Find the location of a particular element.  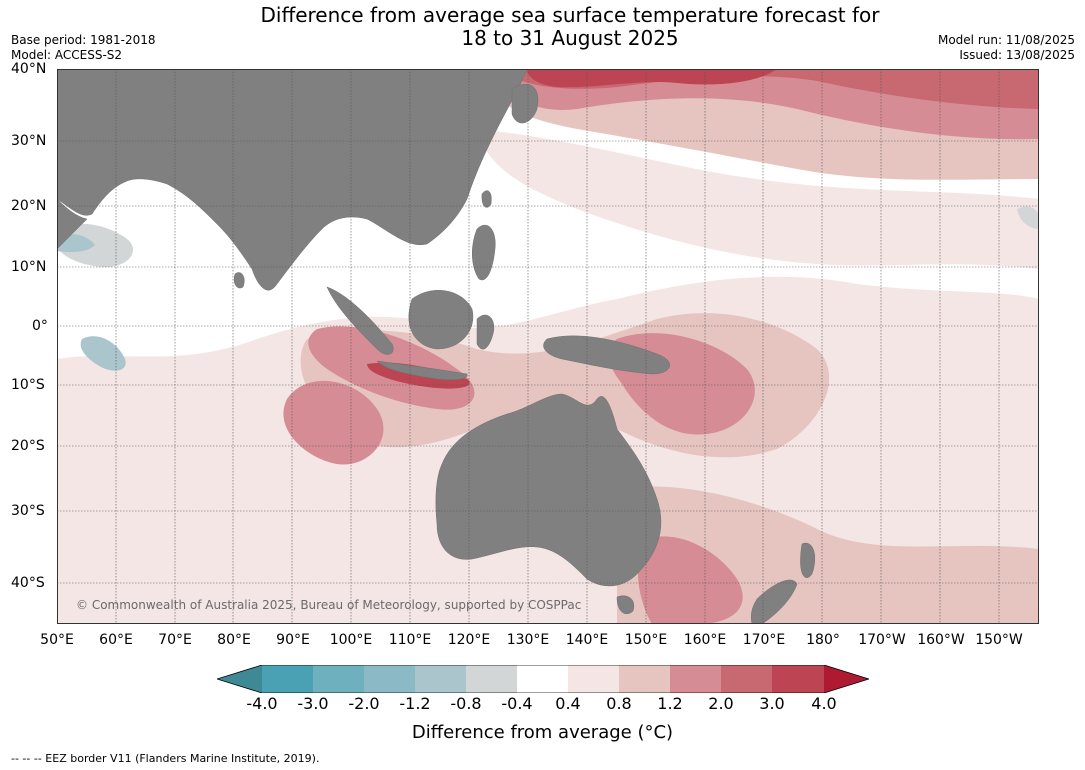

title-line-2: 18 to 31 August 2025 is located at coordinates (570, 38).